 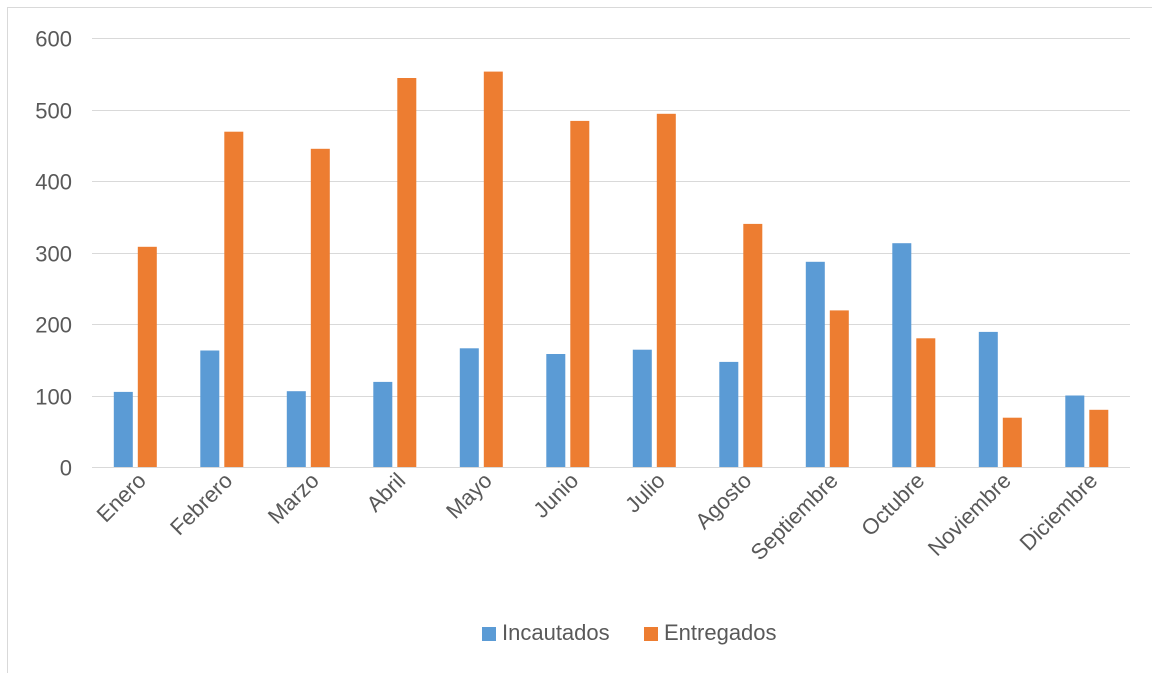 What do you see at coordinates (902, 355) in the screenshot?
I see `bar-incautados-octubre` at bounding box center [902, 355].